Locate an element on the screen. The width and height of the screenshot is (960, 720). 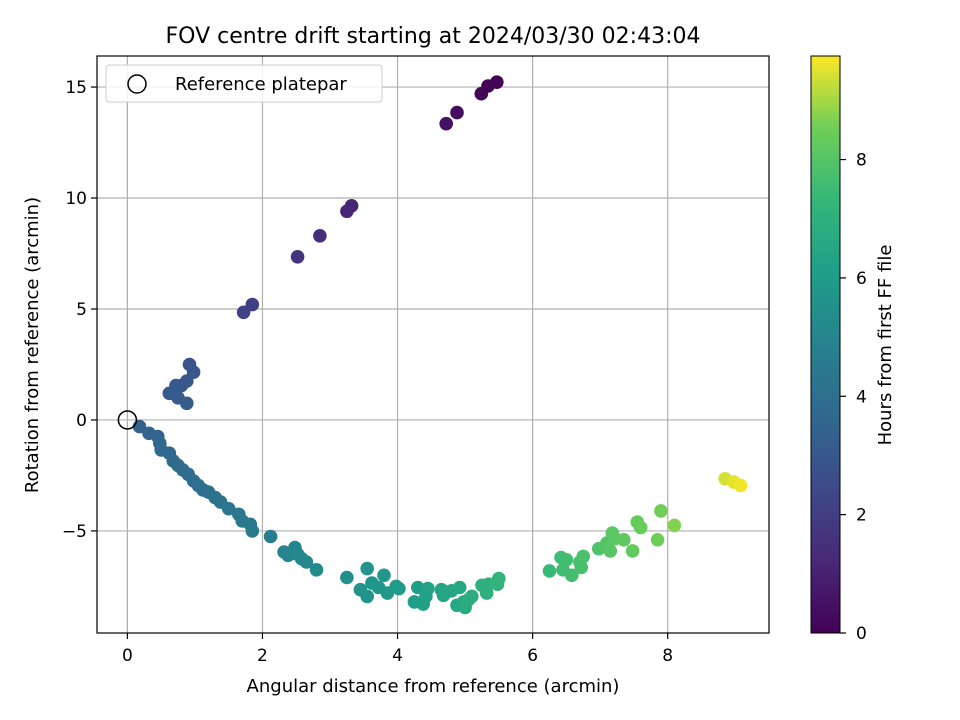
legend-box is located at coordinates (244, 83).